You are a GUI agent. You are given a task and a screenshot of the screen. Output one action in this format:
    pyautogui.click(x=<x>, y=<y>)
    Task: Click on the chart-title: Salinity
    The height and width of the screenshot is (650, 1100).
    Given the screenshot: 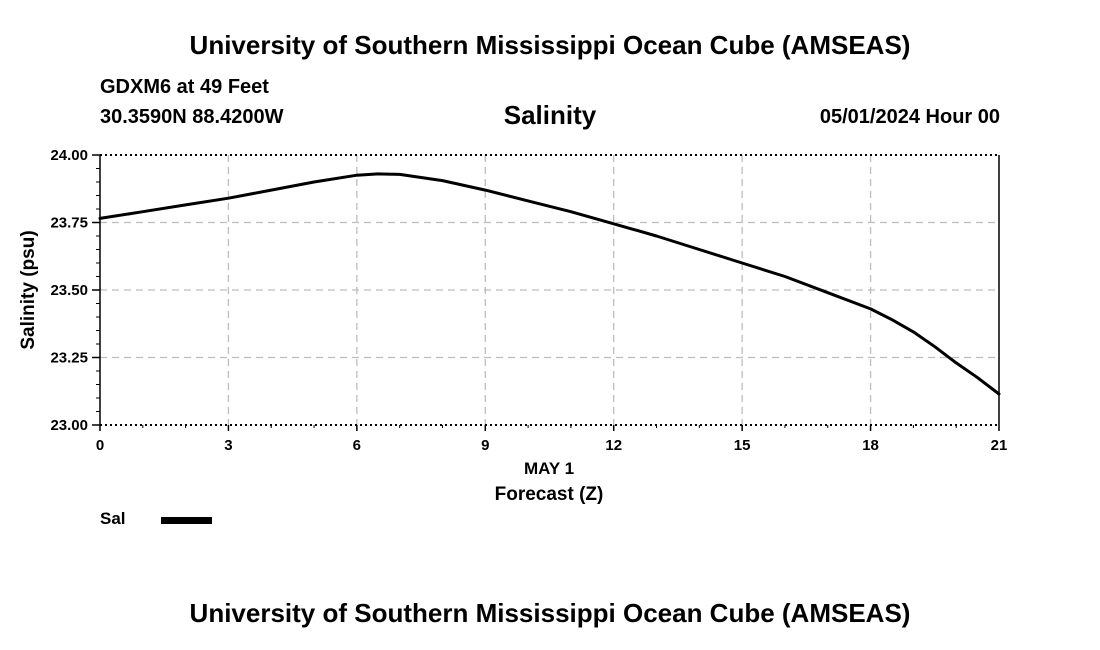 What is the action you would take?
    pyautogui.click(x=550, y=115)
    